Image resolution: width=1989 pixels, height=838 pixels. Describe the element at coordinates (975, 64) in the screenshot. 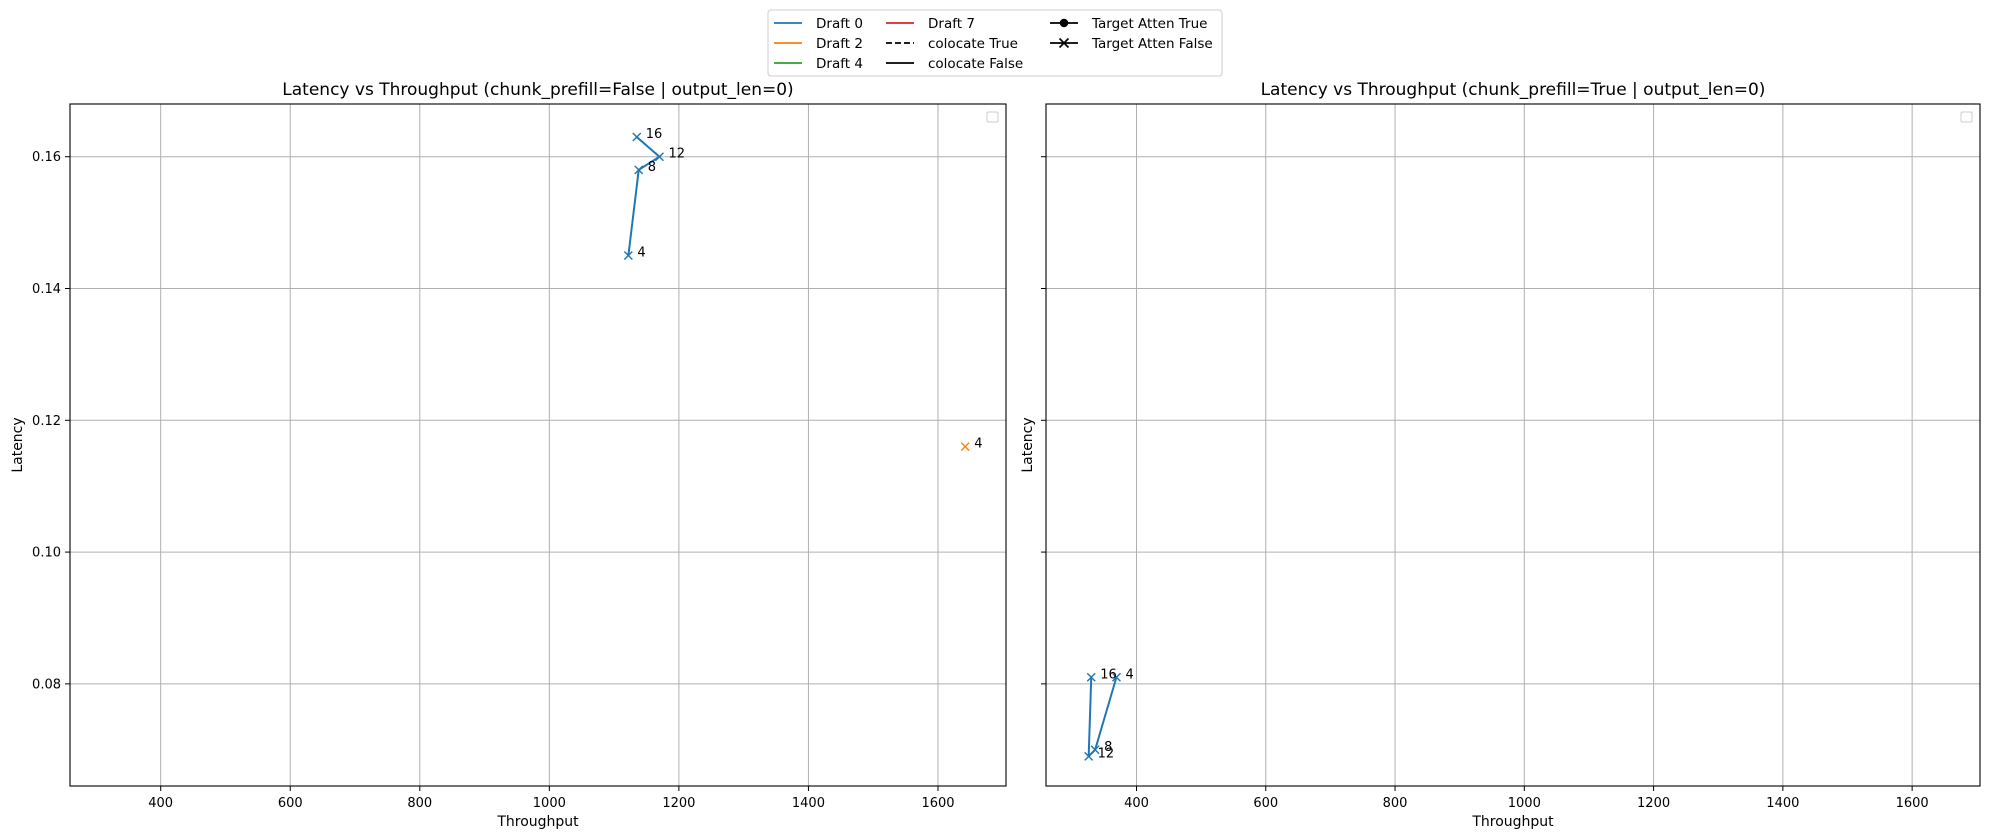

I see `legend-entry-label: colocate False` at that location.